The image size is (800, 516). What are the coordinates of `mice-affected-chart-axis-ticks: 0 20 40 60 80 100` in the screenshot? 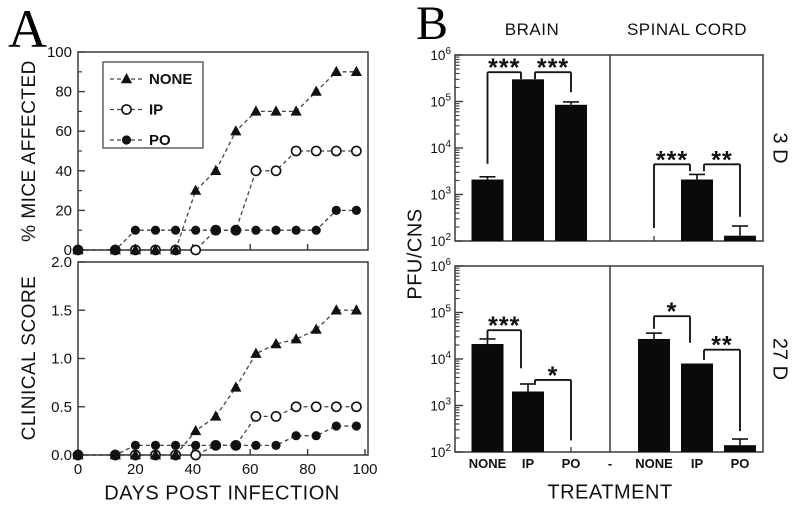 It's located at (178, 151).